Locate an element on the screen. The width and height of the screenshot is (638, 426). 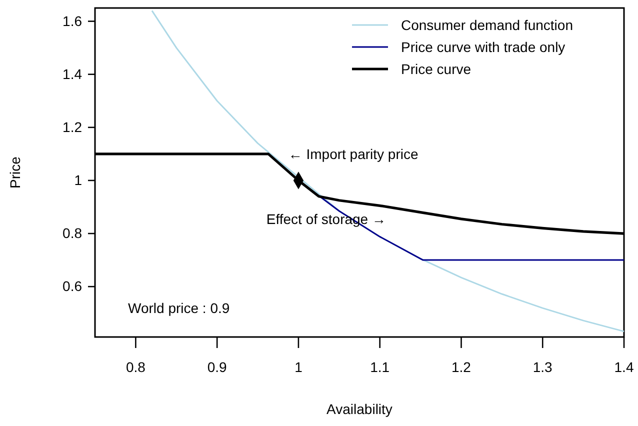
y-tick-label: 1.2 is located at coordinates (72, 126).